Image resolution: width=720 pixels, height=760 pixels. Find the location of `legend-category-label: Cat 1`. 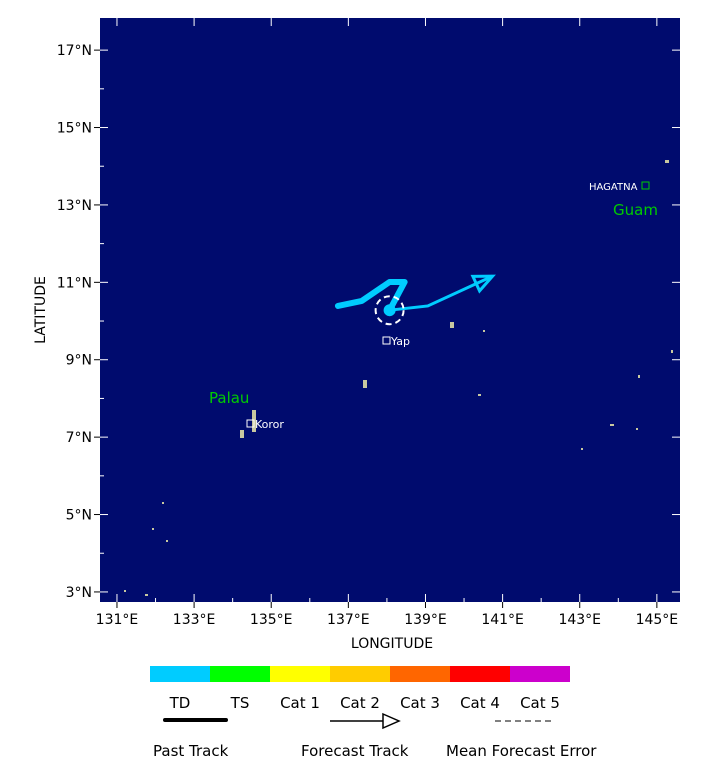

legend-category-label: Cat 1 is located at coordinates (300, 703).